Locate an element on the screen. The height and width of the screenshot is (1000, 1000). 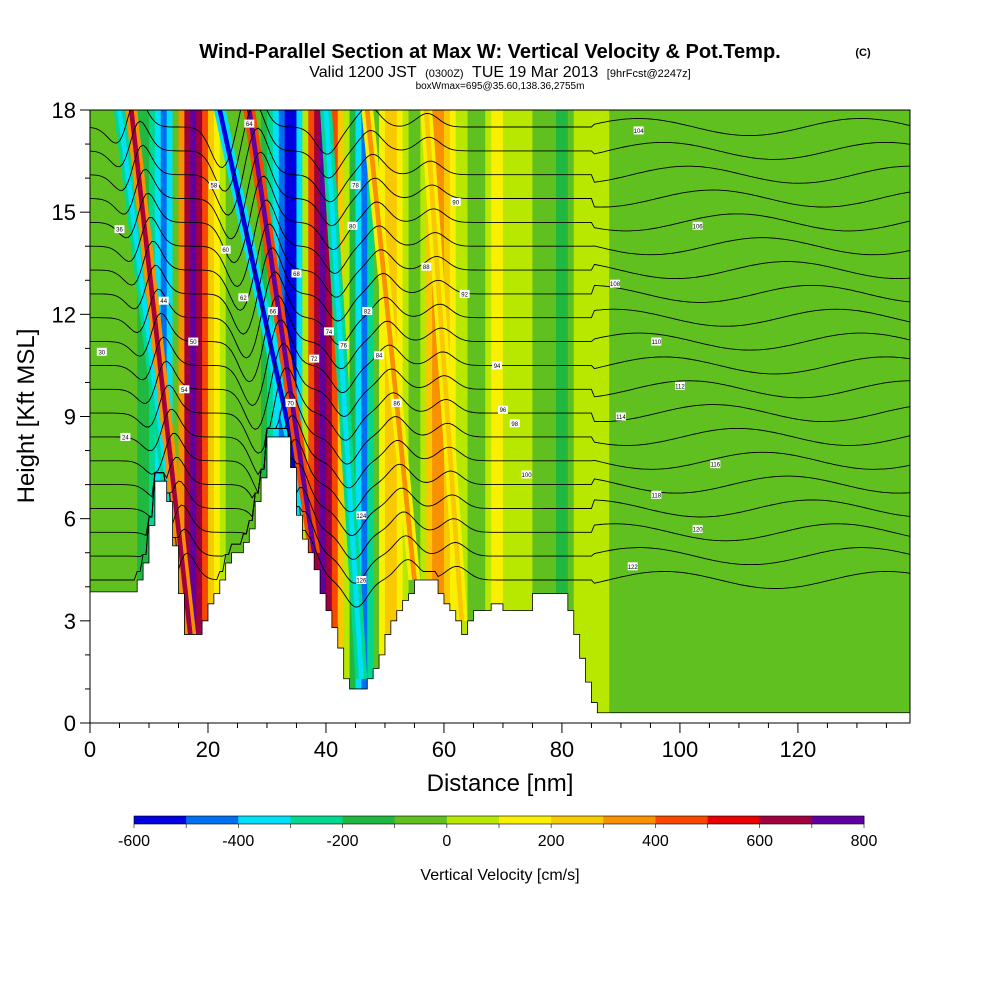
contour-label-text: 36 is located at coordinates (119, 231).